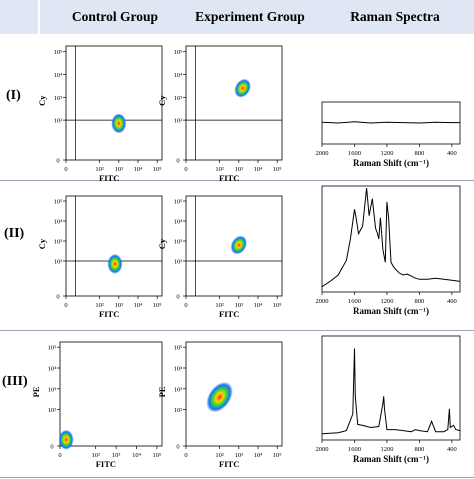  What do you see at coordinates (42, 243) in the screenshot?
I see `II-control-y-axis-title: Cy` at bounding box center [42, 243].